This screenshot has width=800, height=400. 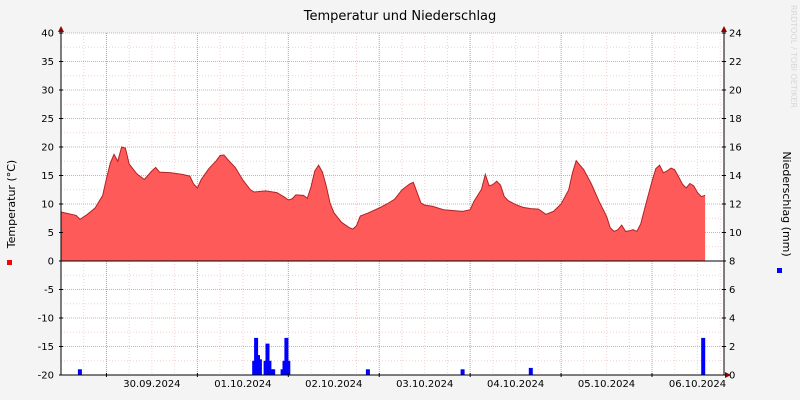 What do you see at coordinates (735, 62) in the screenshot?
I see `right-tick-label: 22` at bounding box center [735, 62].